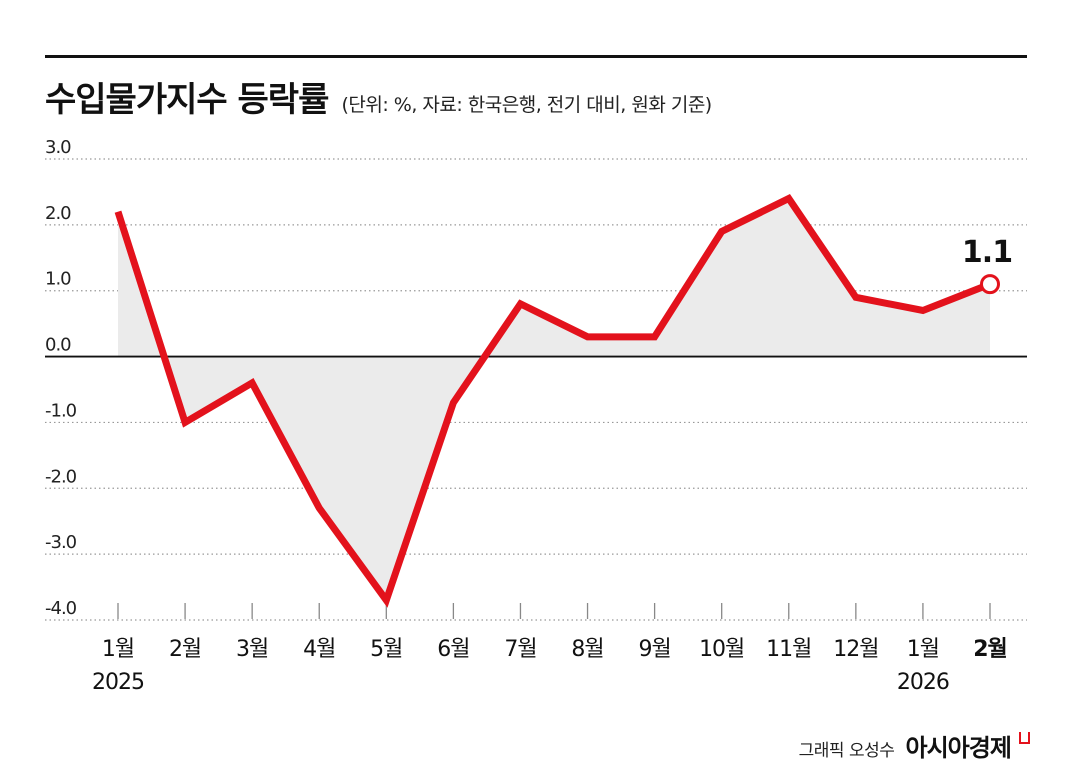 The image size is (1074, 775). What do you see at coordinates (587, 649) in the screenshot?
I see `x-tick-label: 8월` at bounding box center [587, 649].